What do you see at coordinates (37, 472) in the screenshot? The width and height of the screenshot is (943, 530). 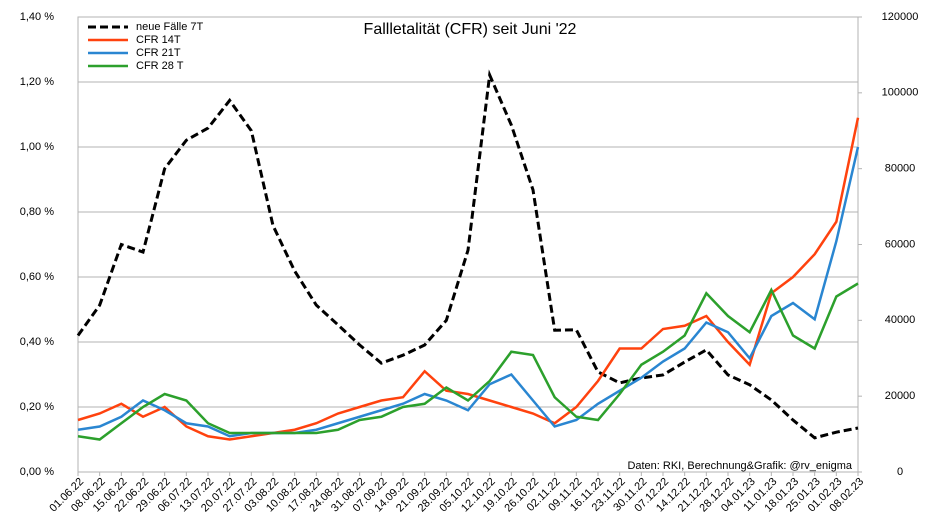 I see `y-tick-label: 0,00 %` at bounding box center [37, 472].